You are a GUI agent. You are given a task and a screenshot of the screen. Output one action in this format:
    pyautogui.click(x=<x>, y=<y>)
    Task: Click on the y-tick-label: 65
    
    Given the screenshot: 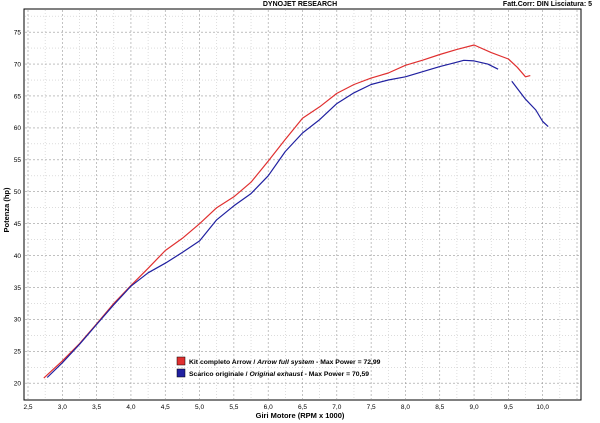 What is the action you would take?
    pyautogui.click(x=18, y=96)
    